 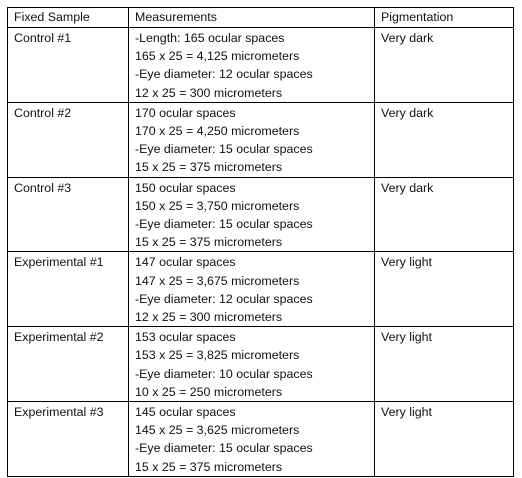 I want to click on table-header-row: Fixed Sample Measurements Pigmentation, so click(x=260, y=17).